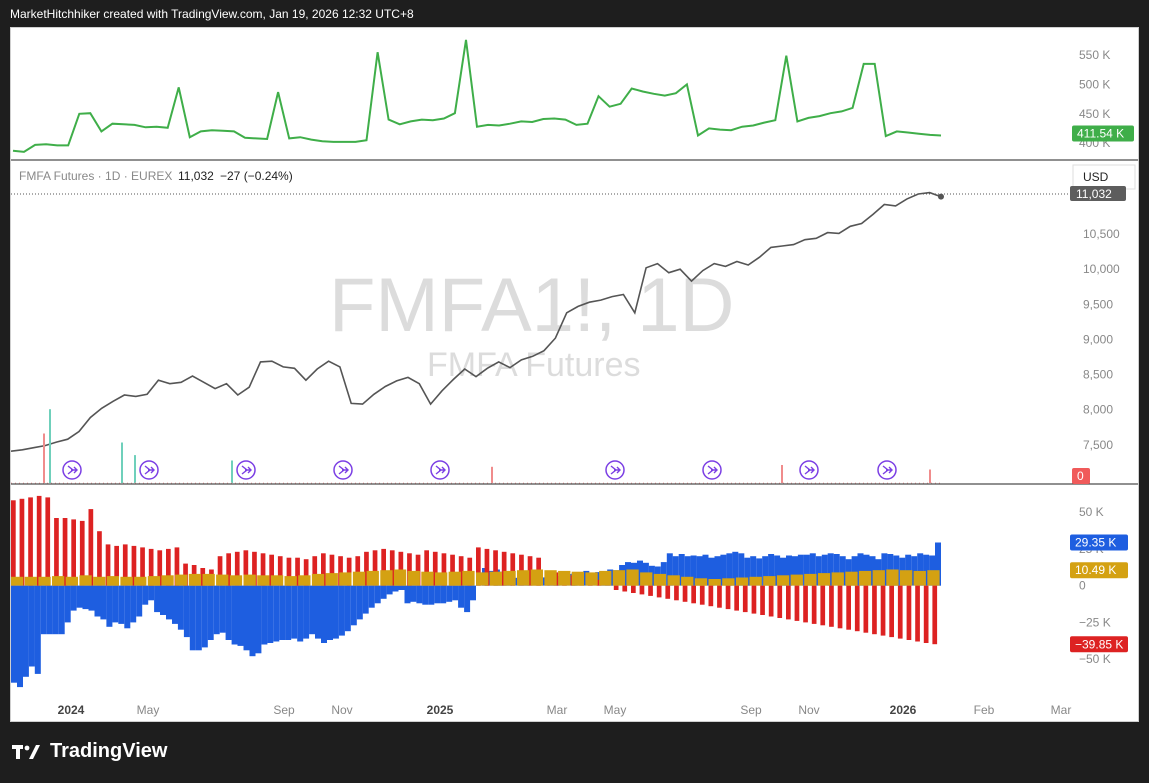 This screenshot has width=1149, height=783. What do you see at coordinates (1098, 375) in the screenshot?
I see `price-y-tick: 8,500` at bounding box center [1098, 375].